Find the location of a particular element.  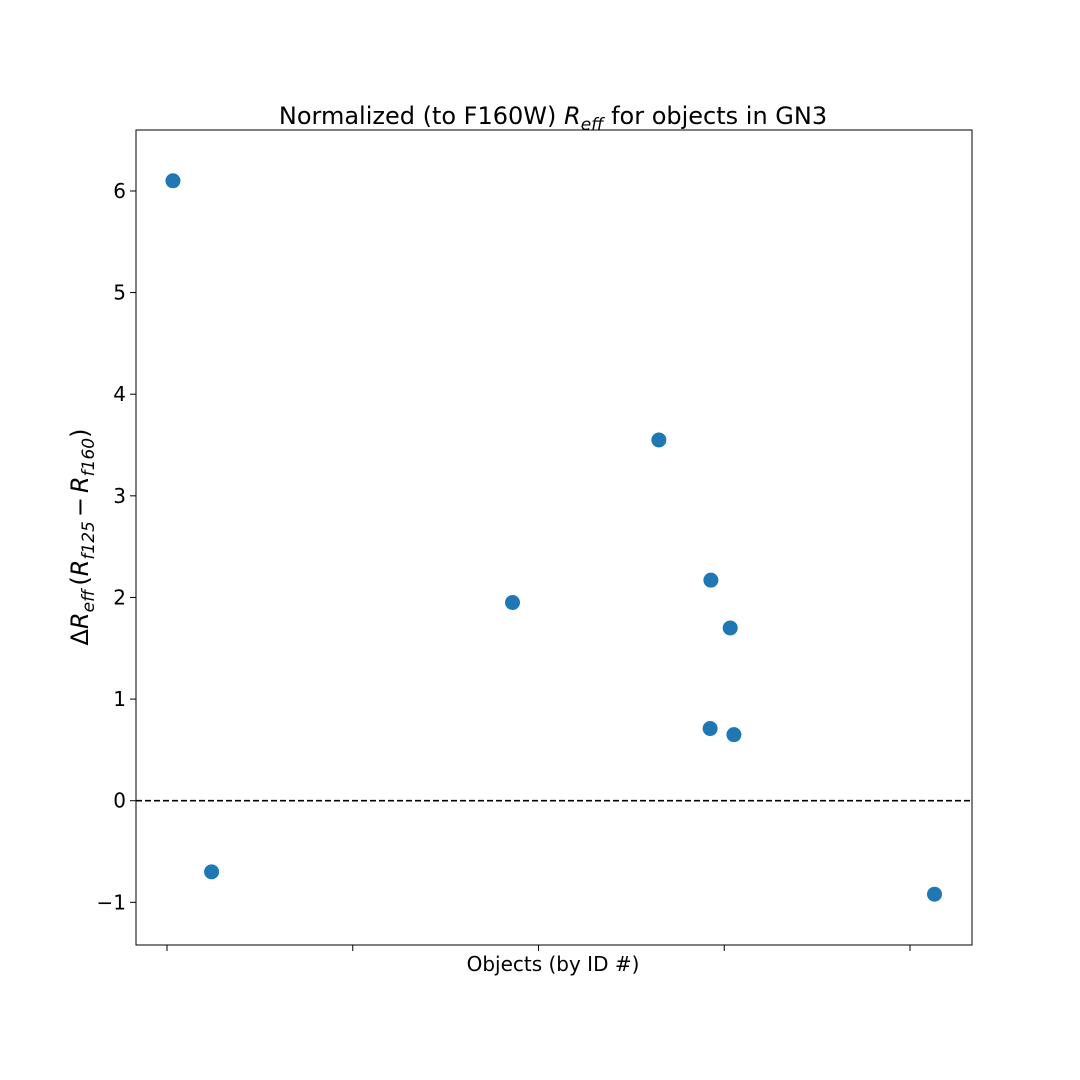

title-math: R is located at coordinates (572, 116).